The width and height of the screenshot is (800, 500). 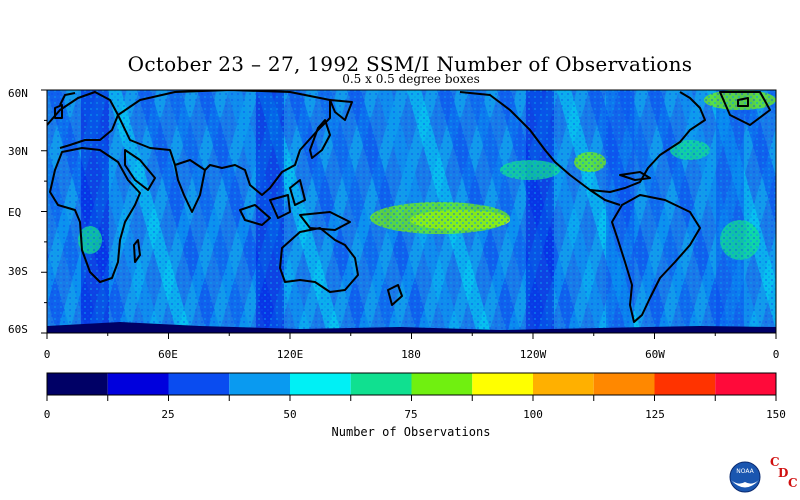 I want to click on lat-label-60s: 60S, so click(x=18, y=329).